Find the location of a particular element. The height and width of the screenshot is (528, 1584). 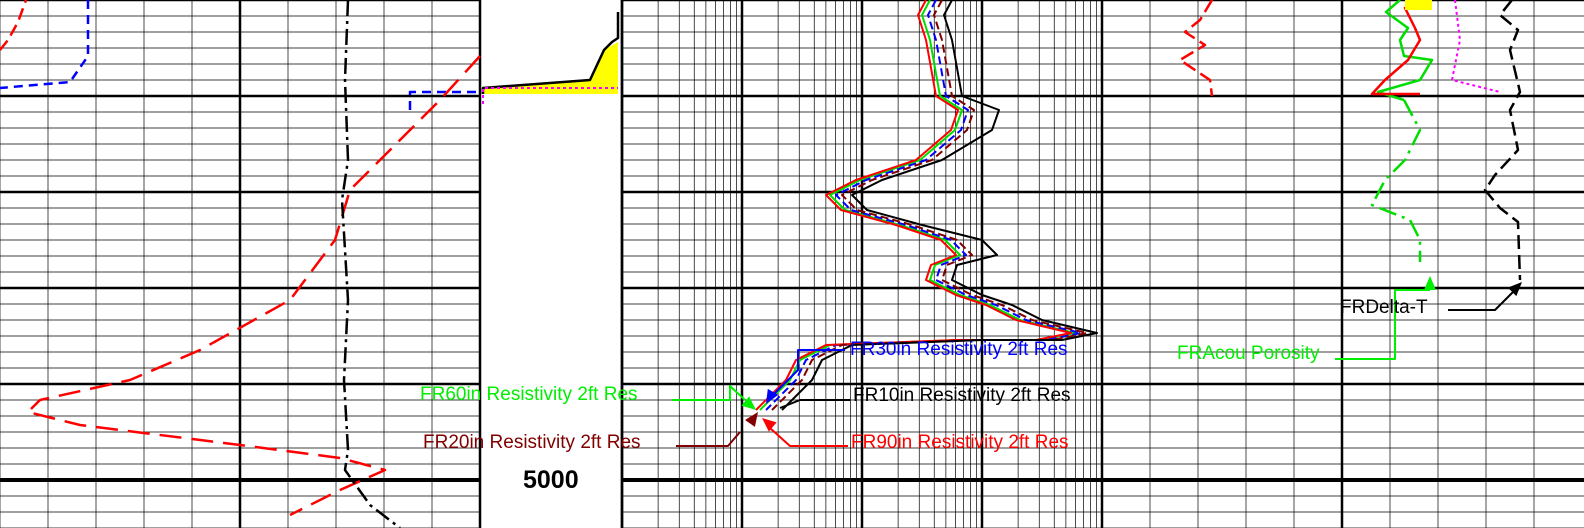

curve-track3-red is located at coordinates (1196, 48).